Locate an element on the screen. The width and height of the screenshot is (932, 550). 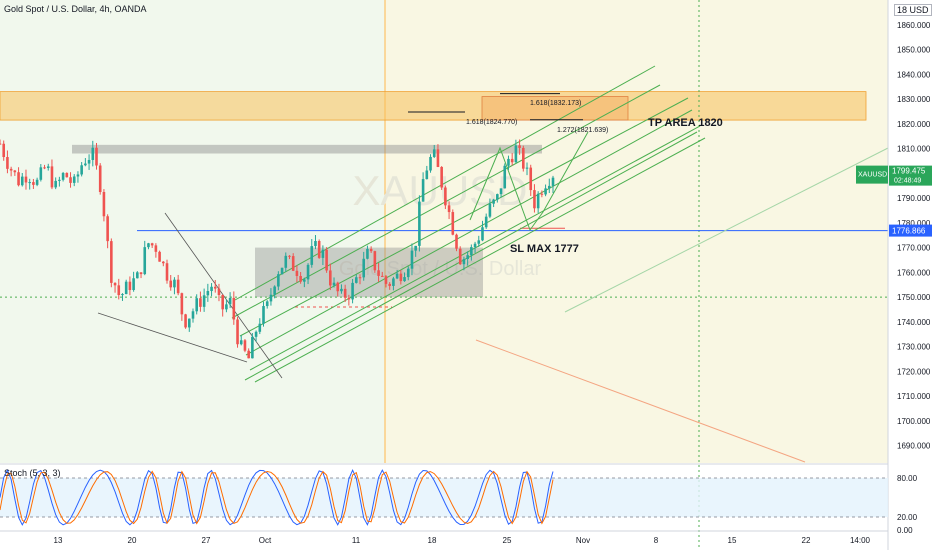
stoch-k-line is located at coordinates (277, 497).